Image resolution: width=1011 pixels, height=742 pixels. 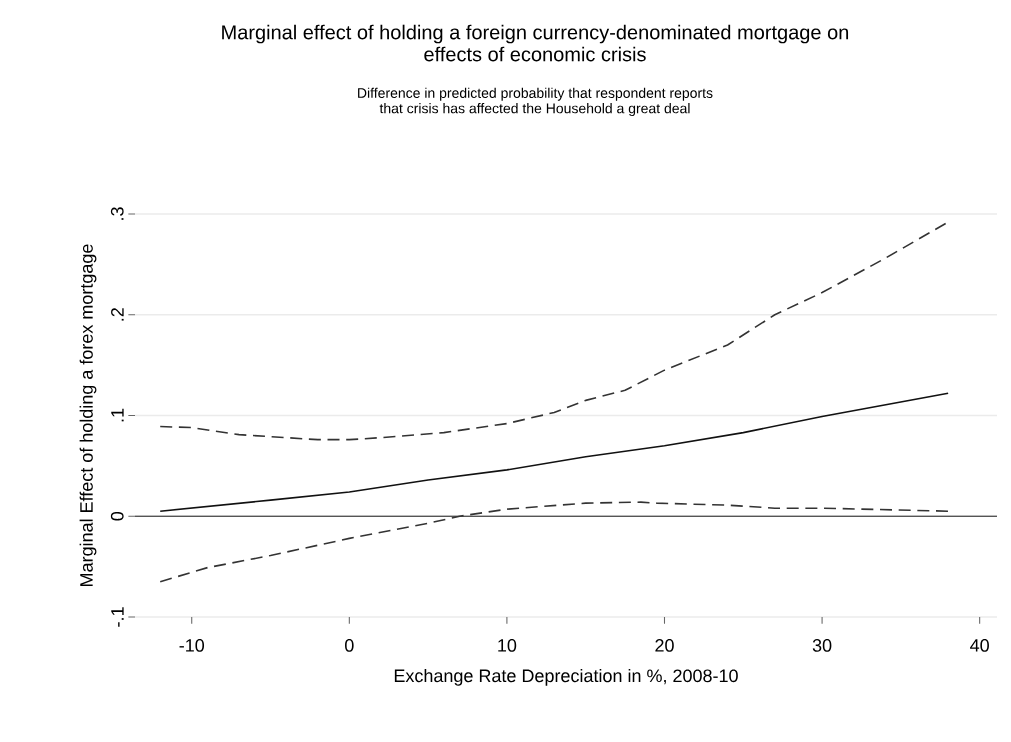 What do you see at coordinates (822, 645) in the screenshot?
I see `x-tick-label: 30` at bounding box center [822, 645].